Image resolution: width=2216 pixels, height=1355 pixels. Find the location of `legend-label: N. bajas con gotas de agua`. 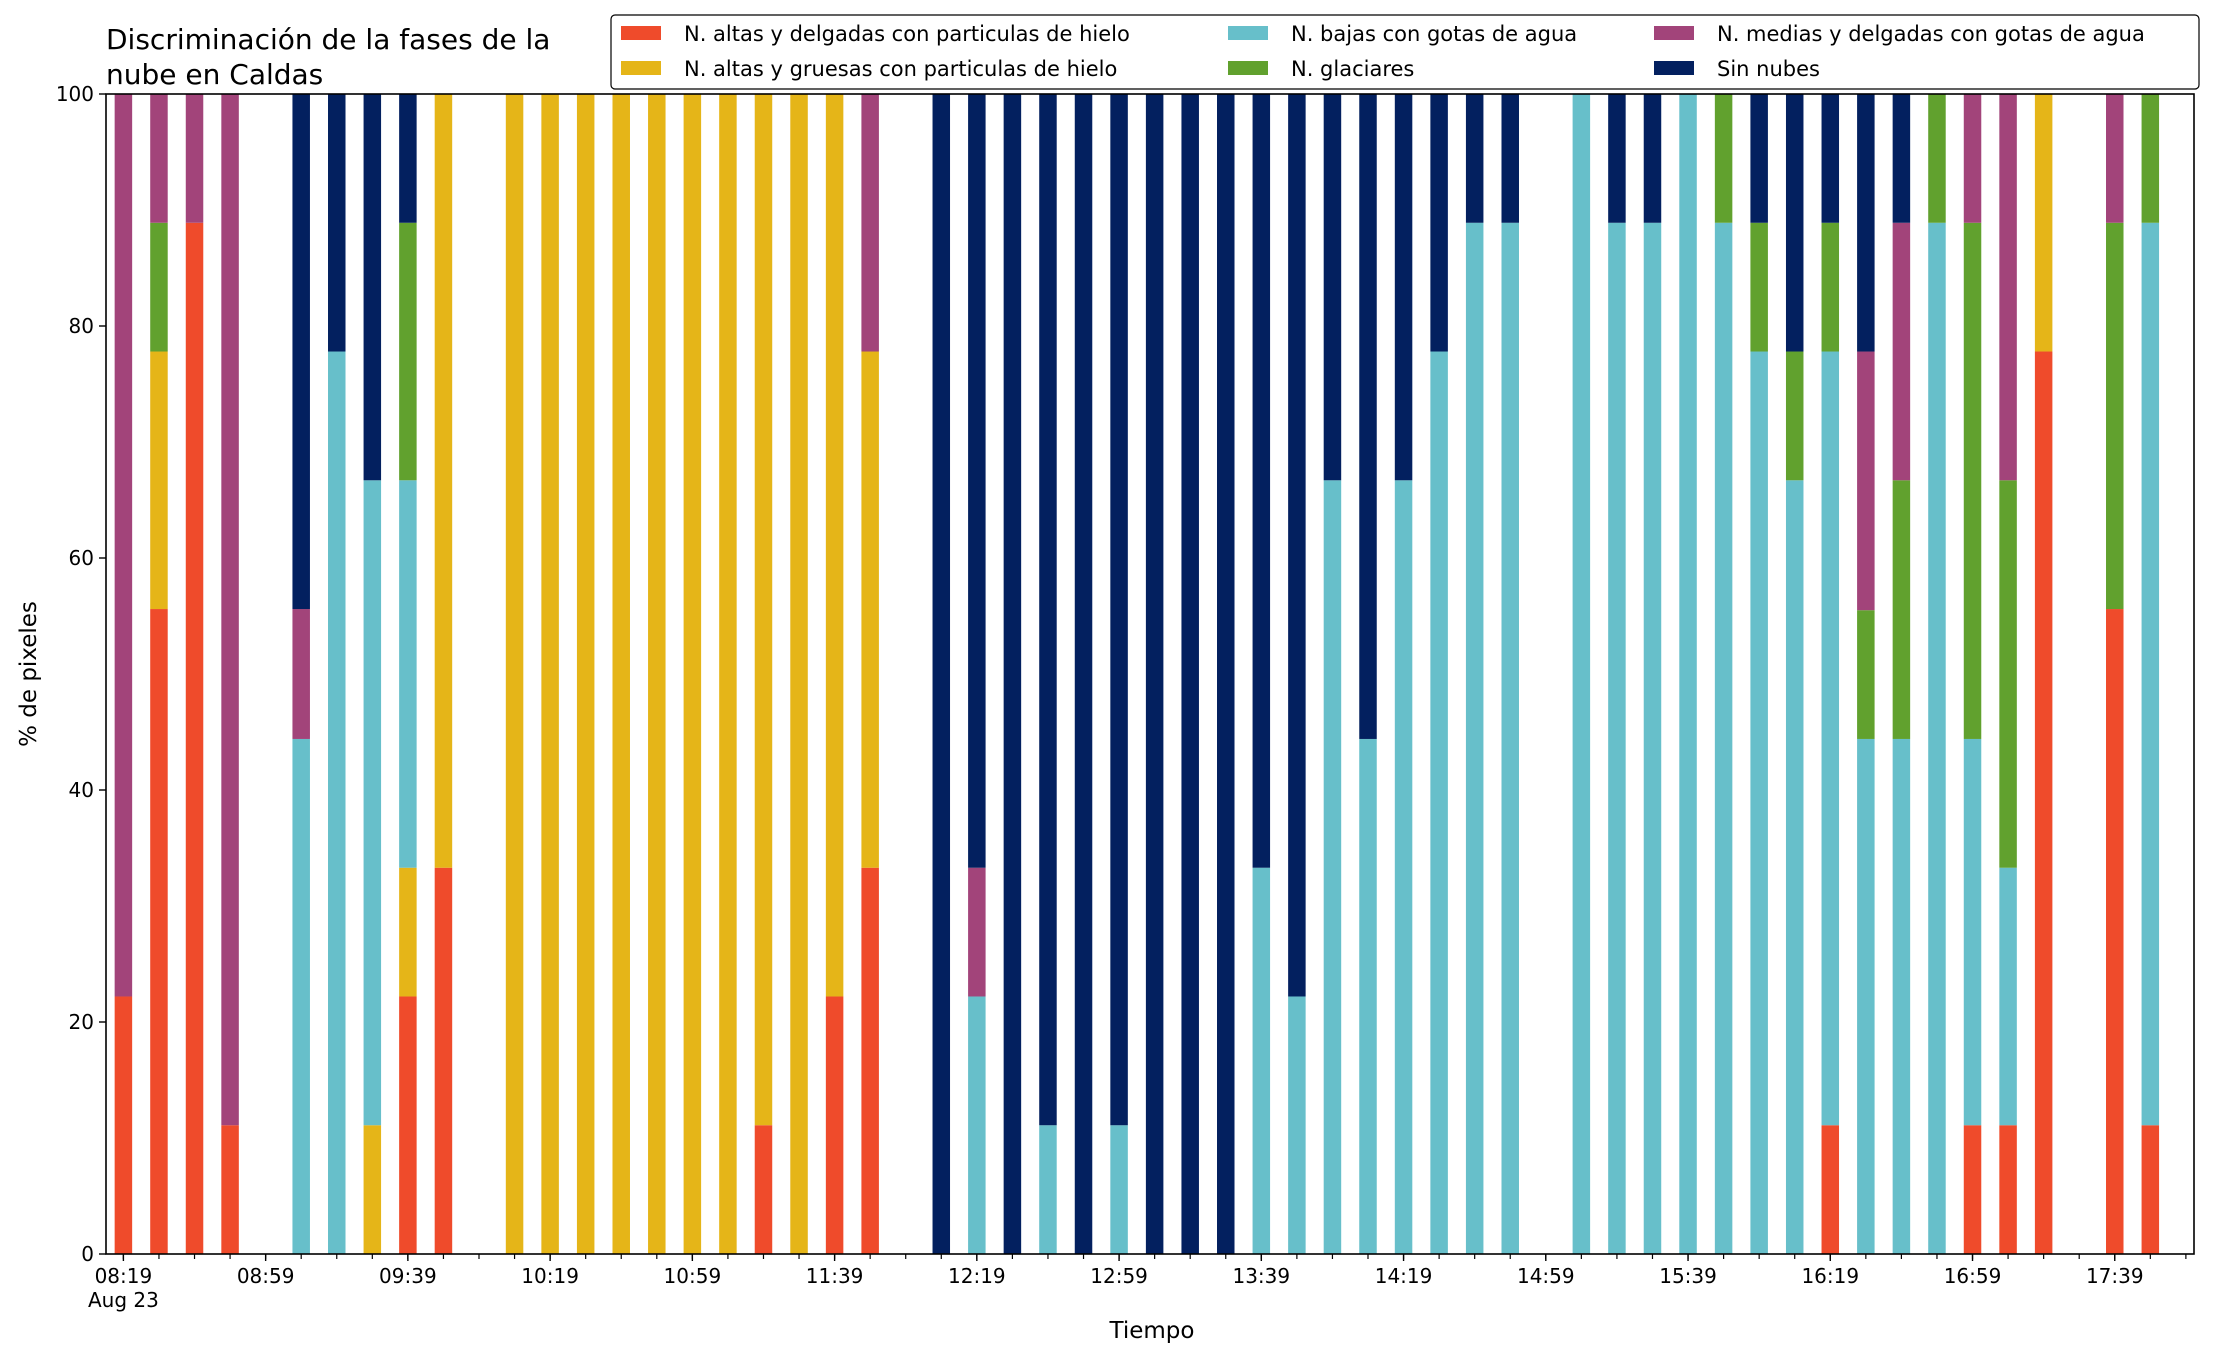

legend-label: N. bajas con gotas de agua is located at coordinates (1434, 34).